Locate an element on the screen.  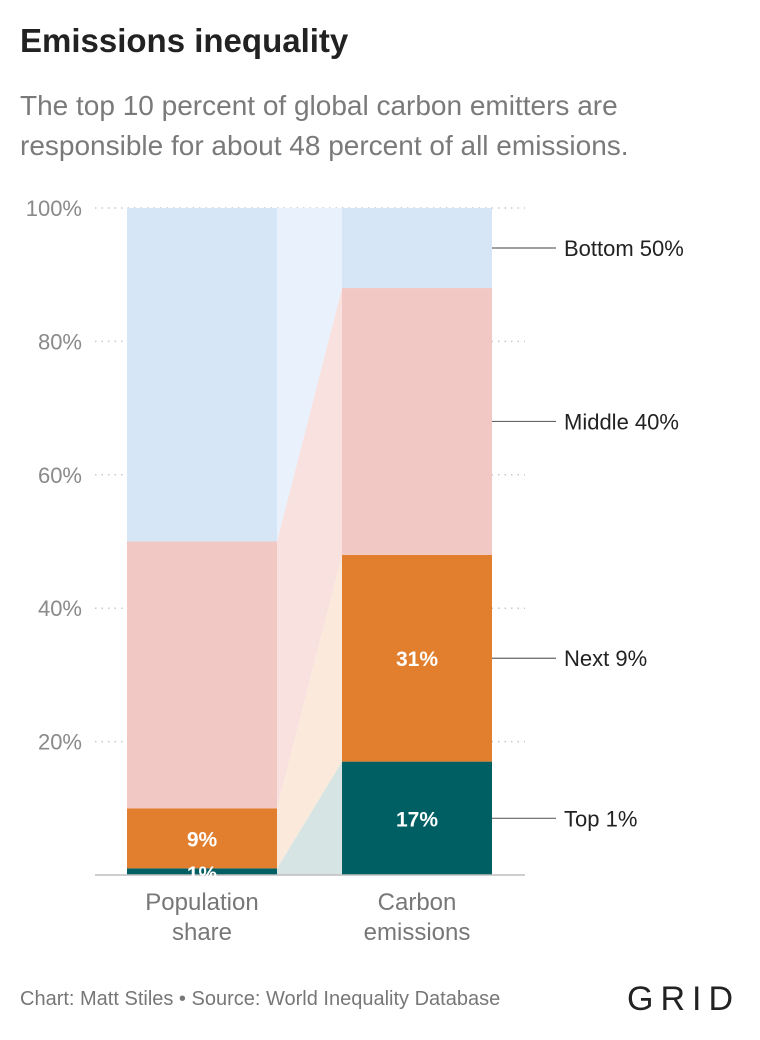
series-label: Top 1% is located at coordinates (600, 818).